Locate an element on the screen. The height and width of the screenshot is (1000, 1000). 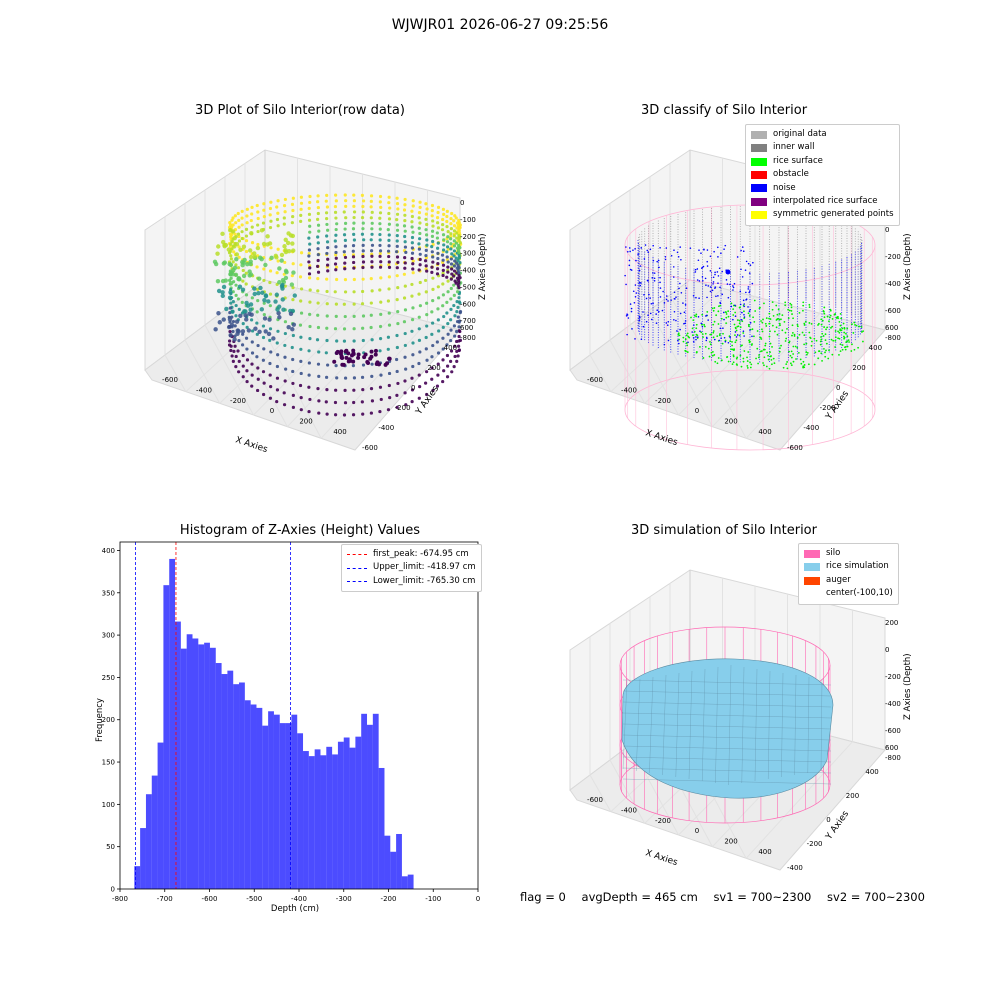
legend-swatch is located at coordinates (812, 554).